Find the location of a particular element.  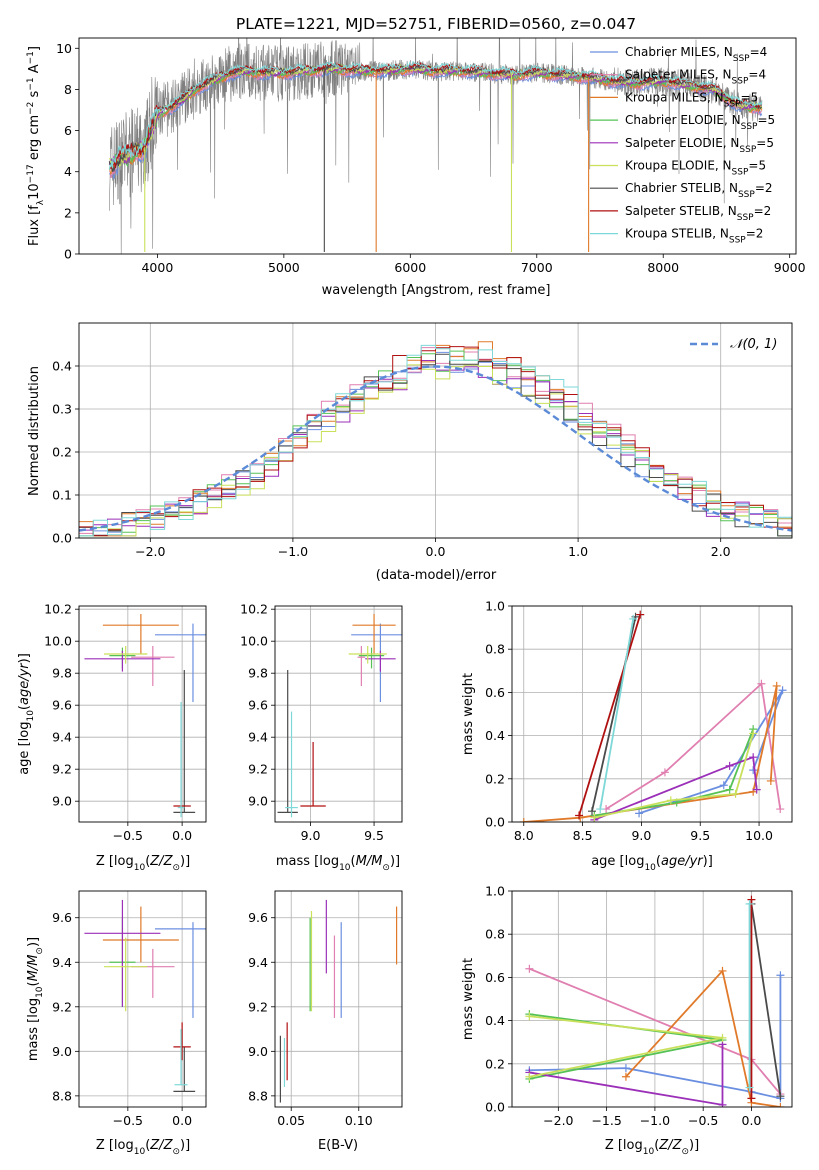

ylabel-age-vs-Z: age [log10(age/yr)] is located at coordinates (26, 714).